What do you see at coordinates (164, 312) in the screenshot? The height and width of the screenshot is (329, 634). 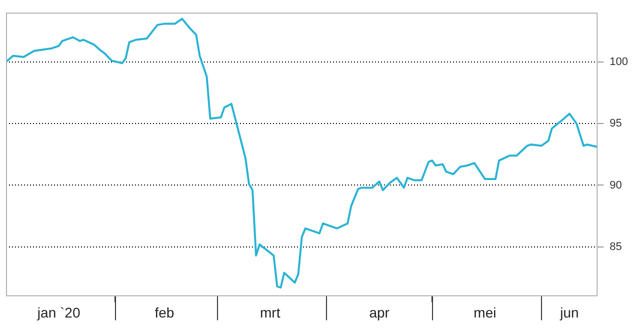 I see `x-tick-label: feb` at bounding box center [164, 312].